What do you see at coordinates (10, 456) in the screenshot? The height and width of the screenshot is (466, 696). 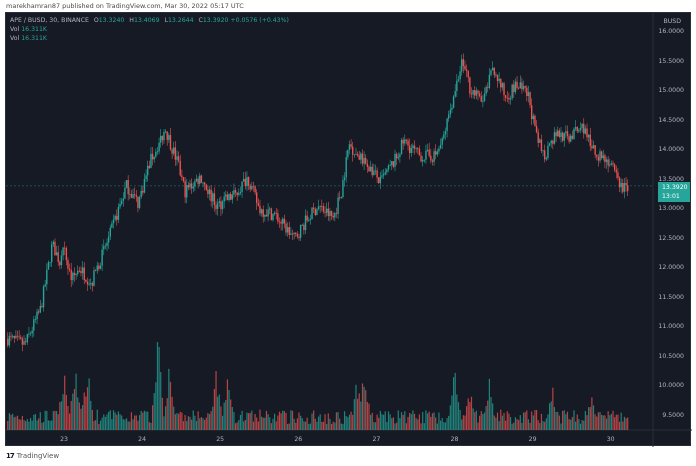 I see `tradingview-logo-icon: 17` at bounding box center [10, 456].